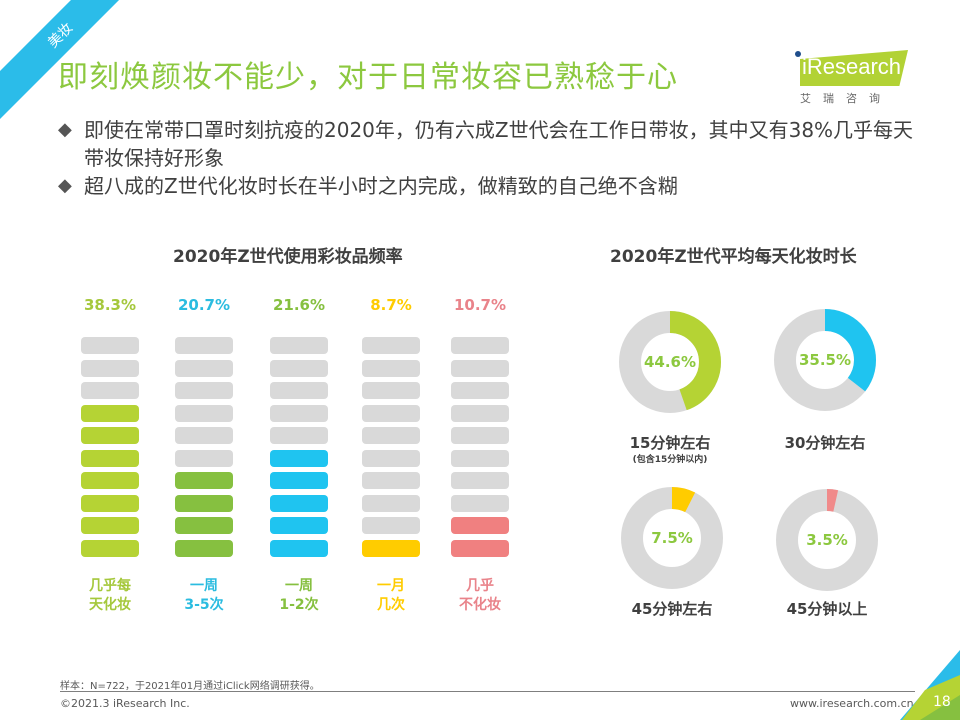  I want to click on donut-value-label: 35.5%, so click(825, 360).